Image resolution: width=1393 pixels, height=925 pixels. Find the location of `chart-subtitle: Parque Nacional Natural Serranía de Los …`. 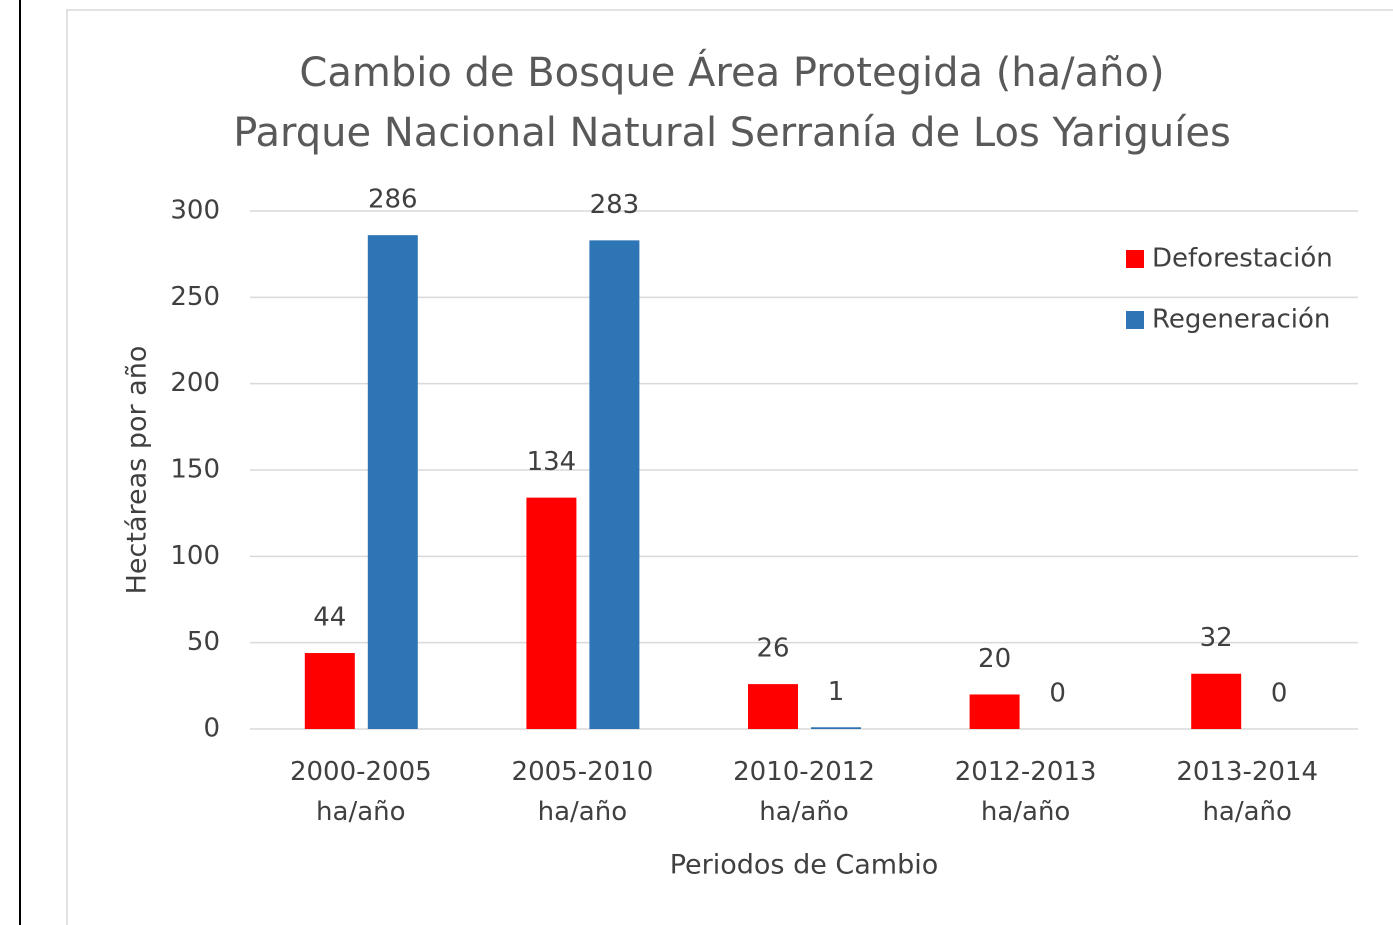

chart-subtitle: Parque Nacional Natural Serranía de Los … is located at coordinates (732, 133).